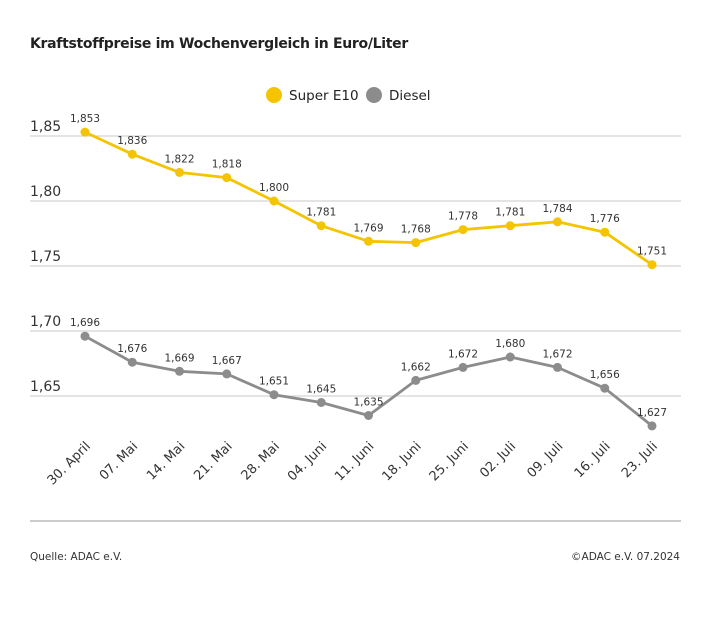 This screenshot has width=710, height=623. I want to click on source-note: Quelle: ADAC e.V., so click(76, 557).